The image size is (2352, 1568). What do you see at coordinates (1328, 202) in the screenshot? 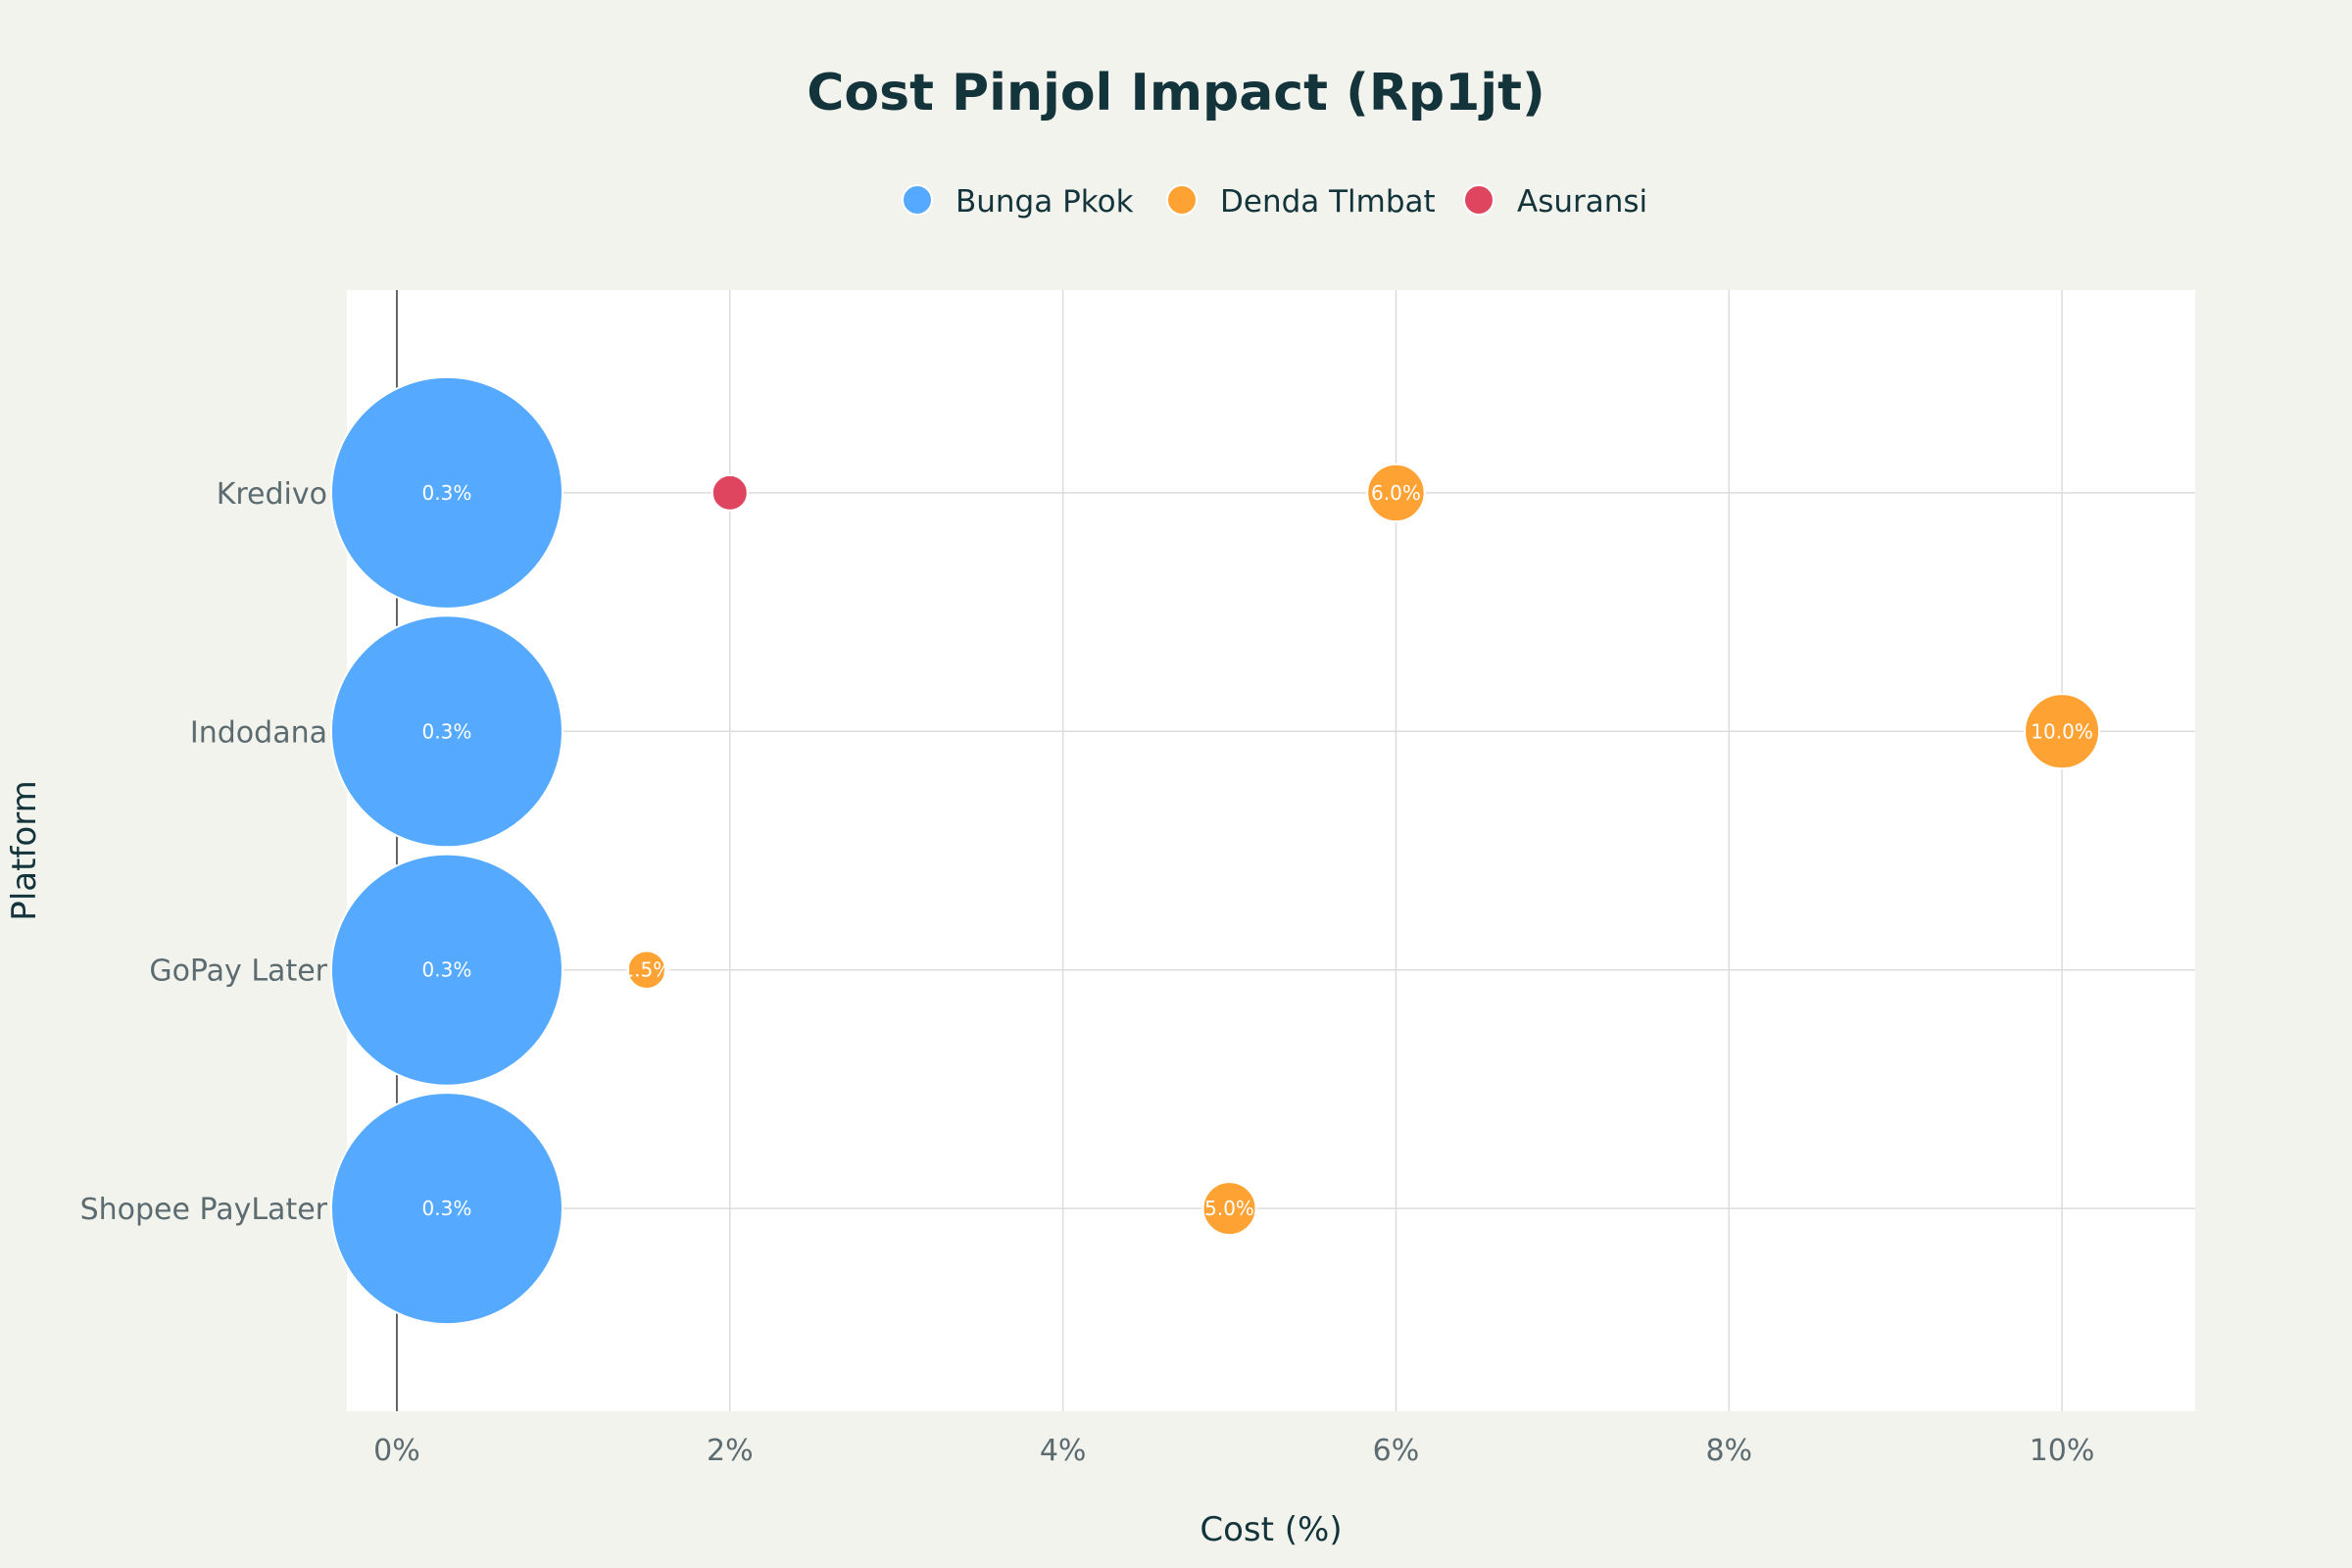
I see `legend-label: Denda Tlmbat` at bounding box center [1328, 202].